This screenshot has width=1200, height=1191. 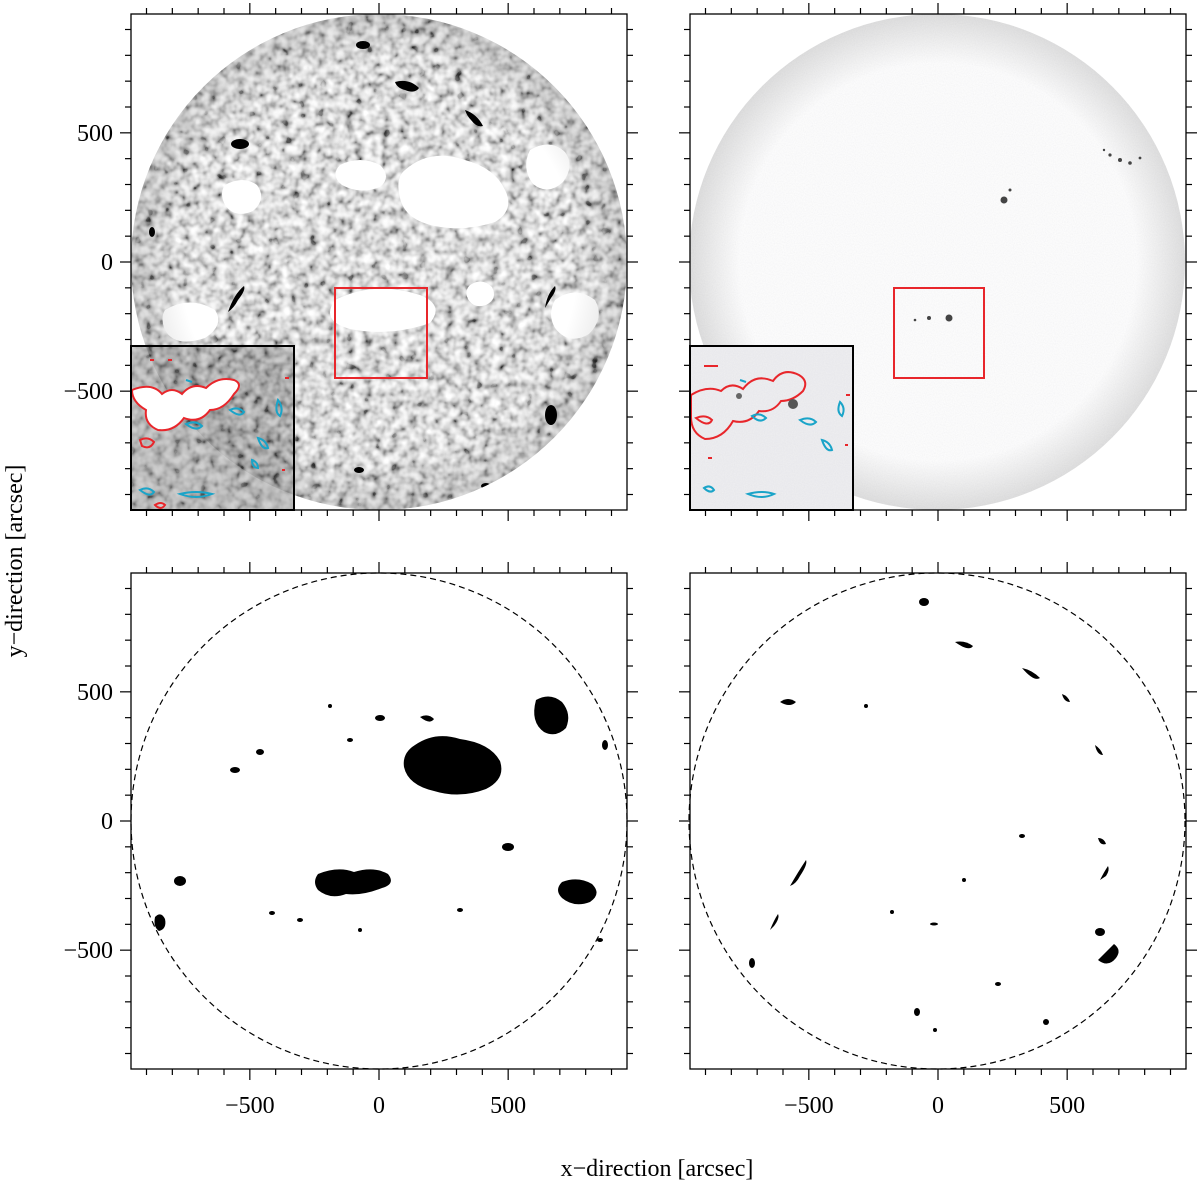 I want to click on continuum-region-box, so click(x=939, y=333).